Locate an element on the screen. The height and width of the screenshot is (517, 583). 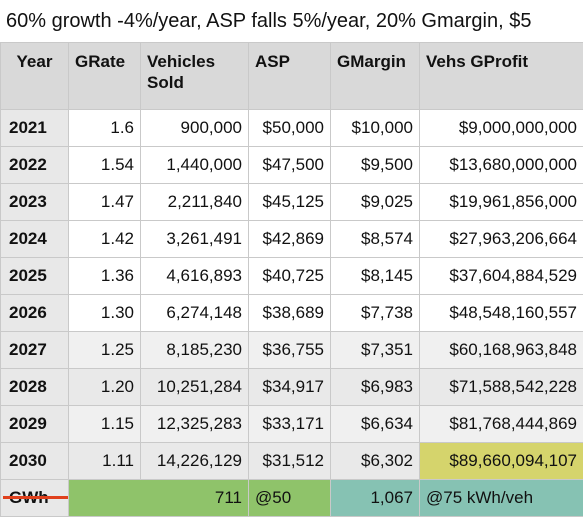
cell-grate: 1.6 is located at coordinates (105, 128).